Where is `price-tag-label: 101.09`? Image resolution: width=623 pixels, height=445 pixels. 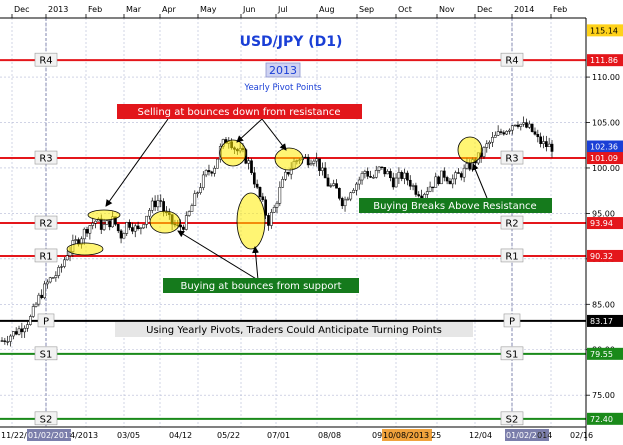 price-tag-label: 101.09 is located at coordinates (604, 158).